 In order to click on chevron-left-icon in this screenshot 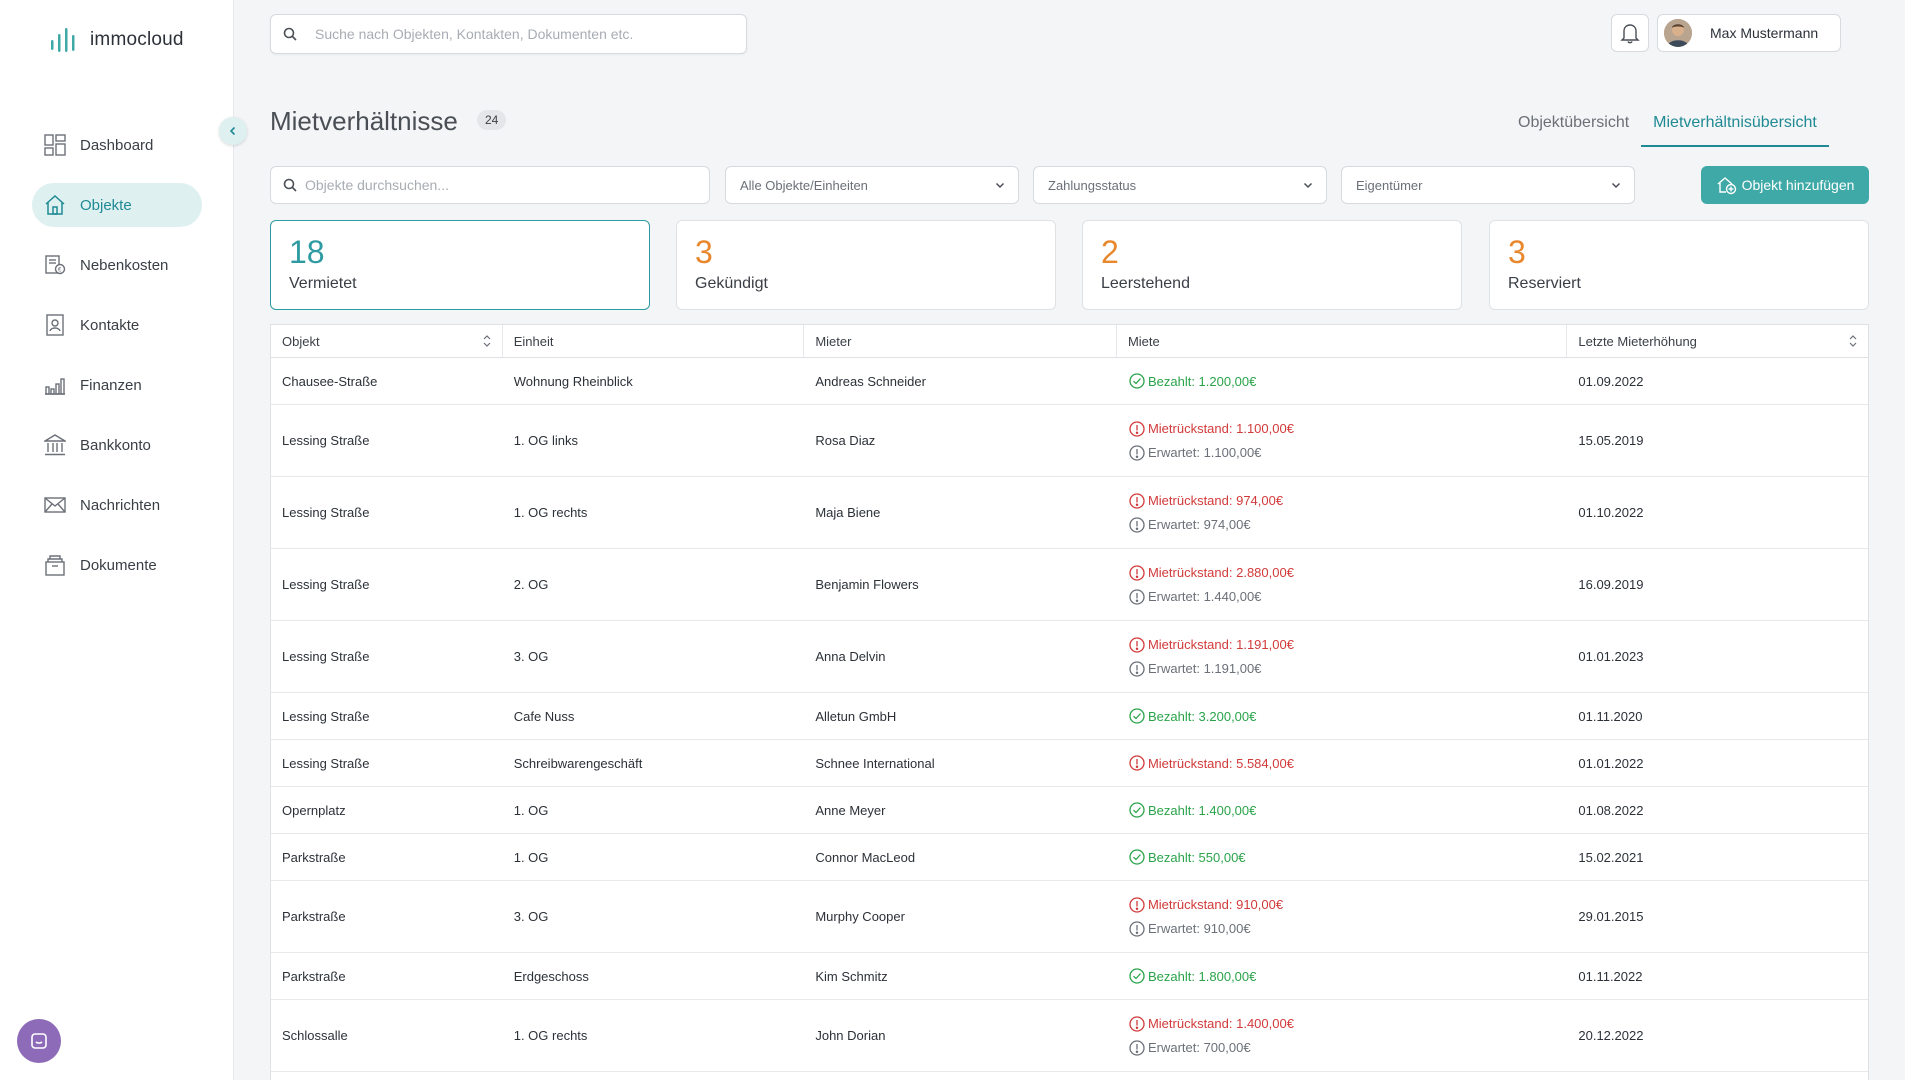, I will do `click(232, 131)`.